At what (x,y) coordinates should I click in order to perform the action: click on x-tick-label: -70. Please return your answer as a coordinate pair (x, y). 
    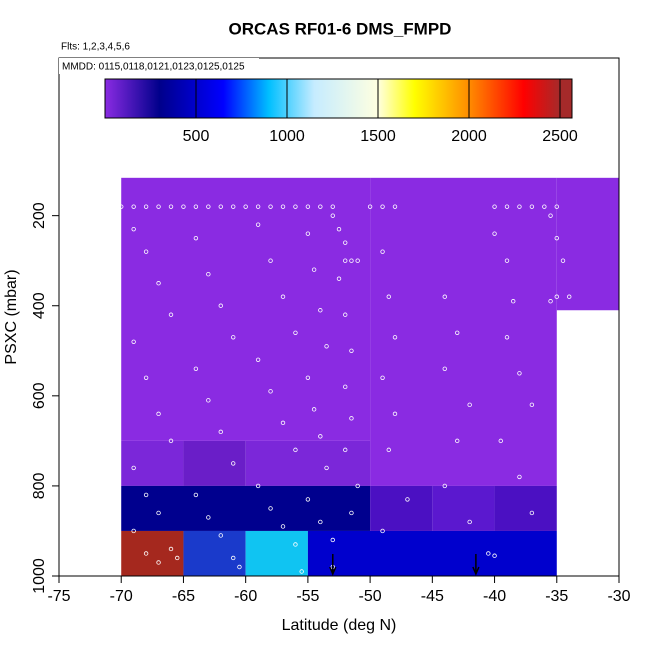
    Looking at the image, I should click on (121, 596).